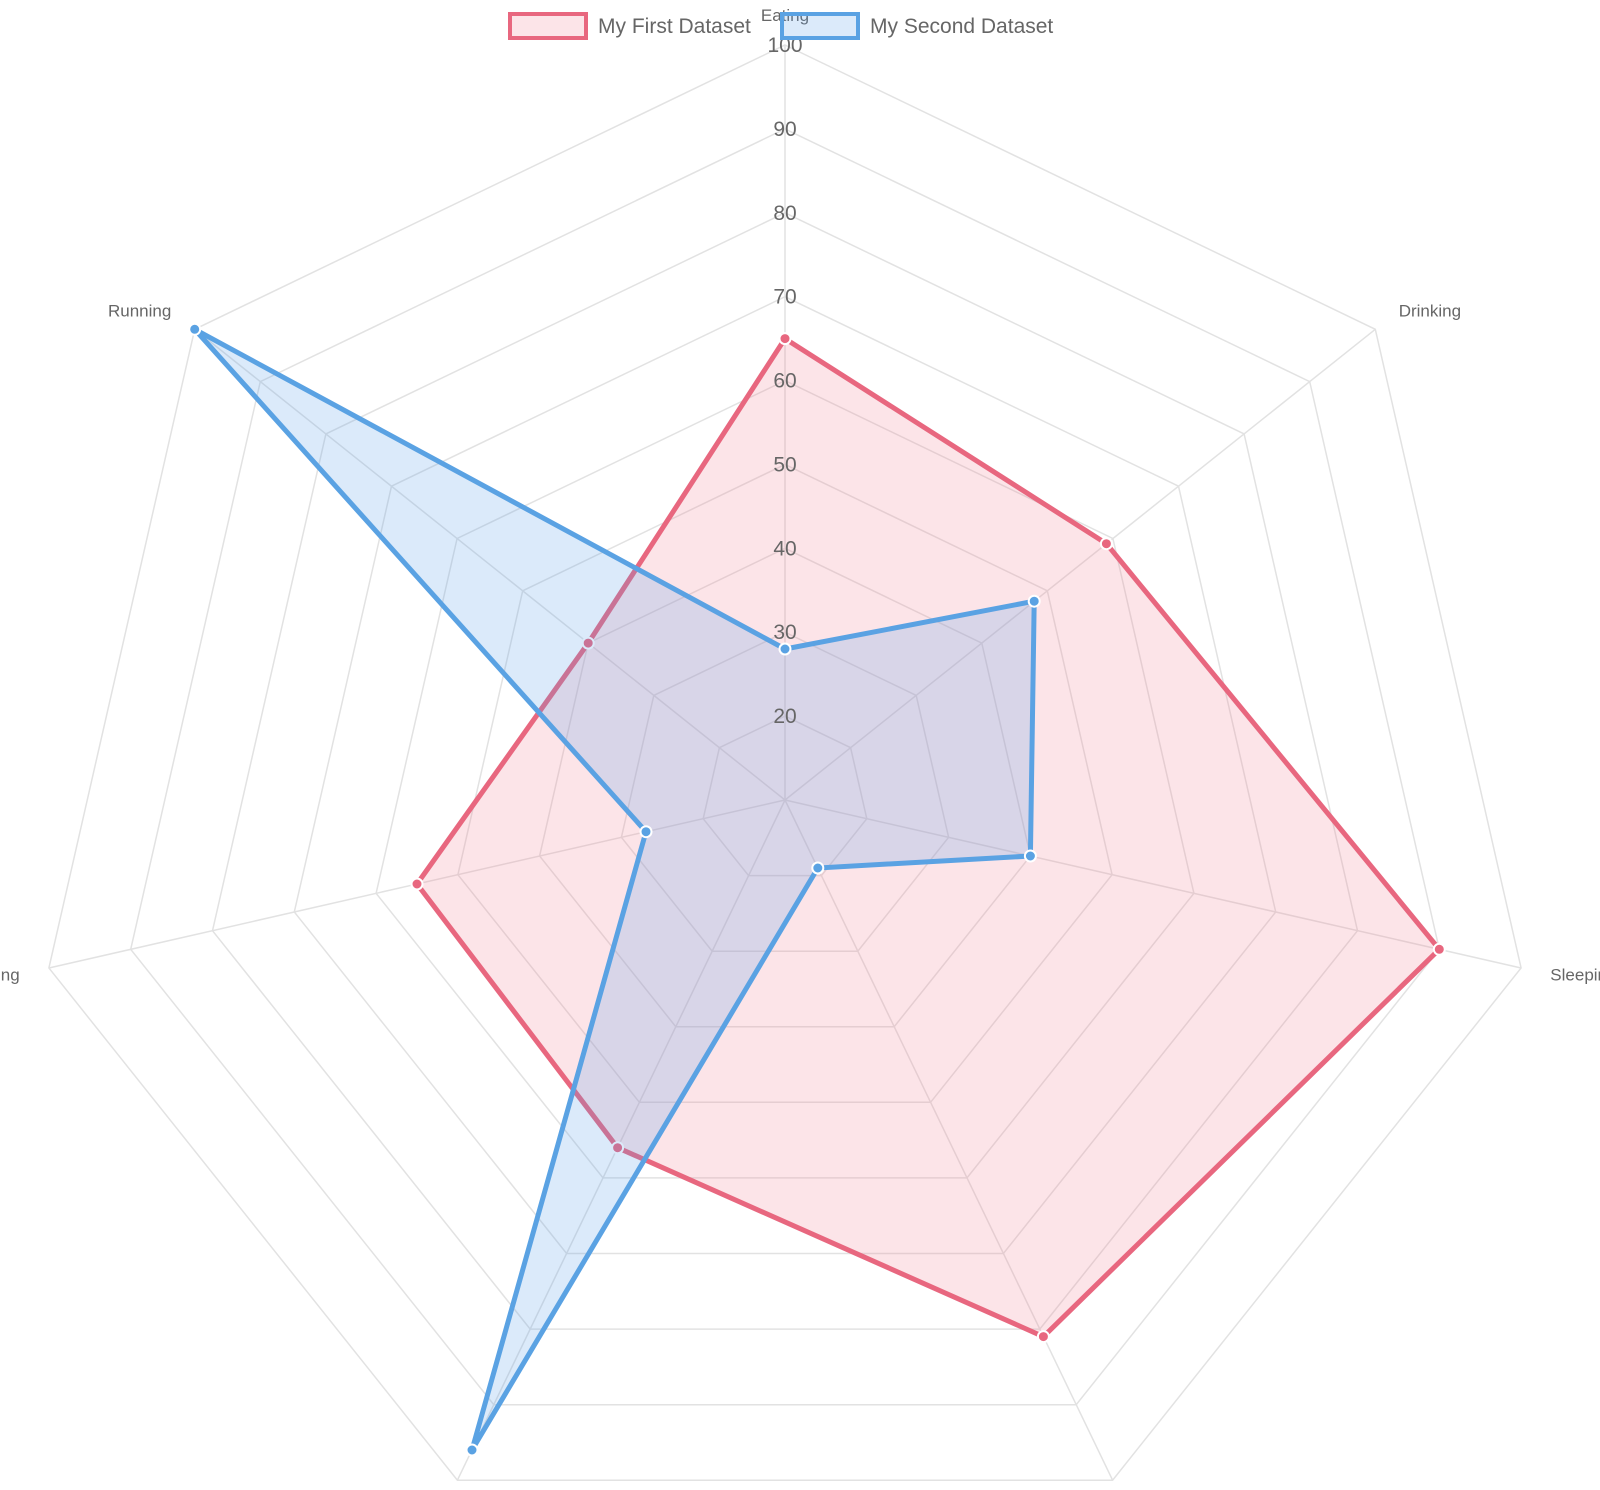 The image size is (1600, 1490). What do you see at coordinates (784, 632) in the screenshot?
I see `tick-label-30: 30` at bounding box center [784, 632].